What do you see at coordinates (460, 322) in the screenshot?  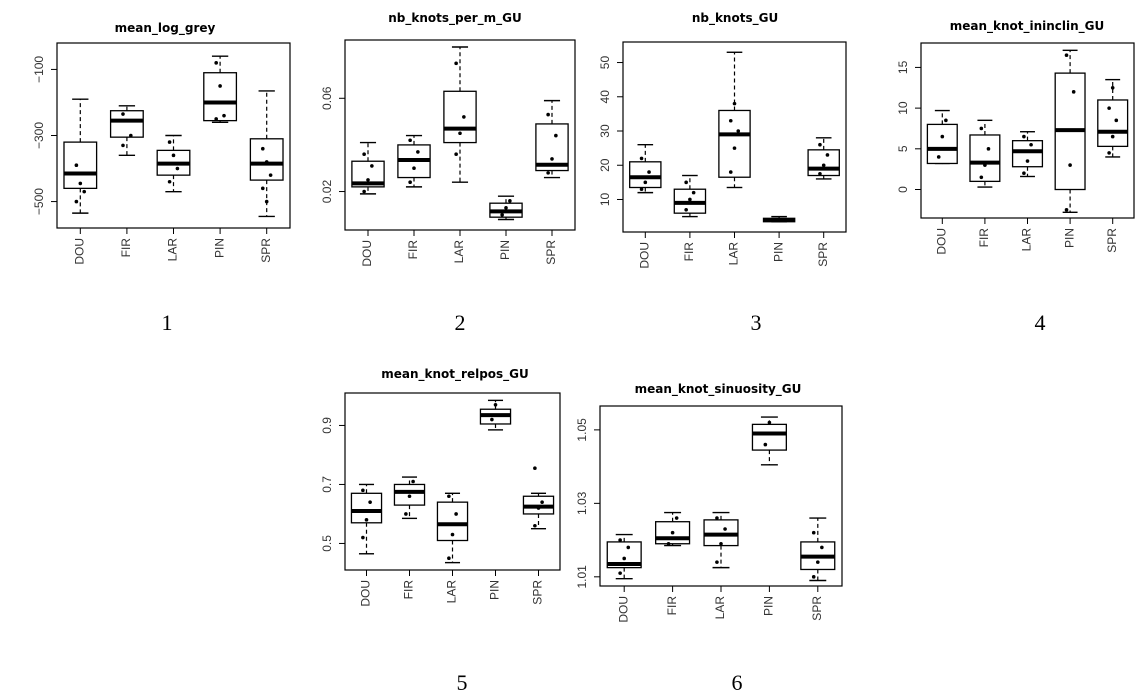 I see `panel-number: 2` at bounding box center [460, 322].